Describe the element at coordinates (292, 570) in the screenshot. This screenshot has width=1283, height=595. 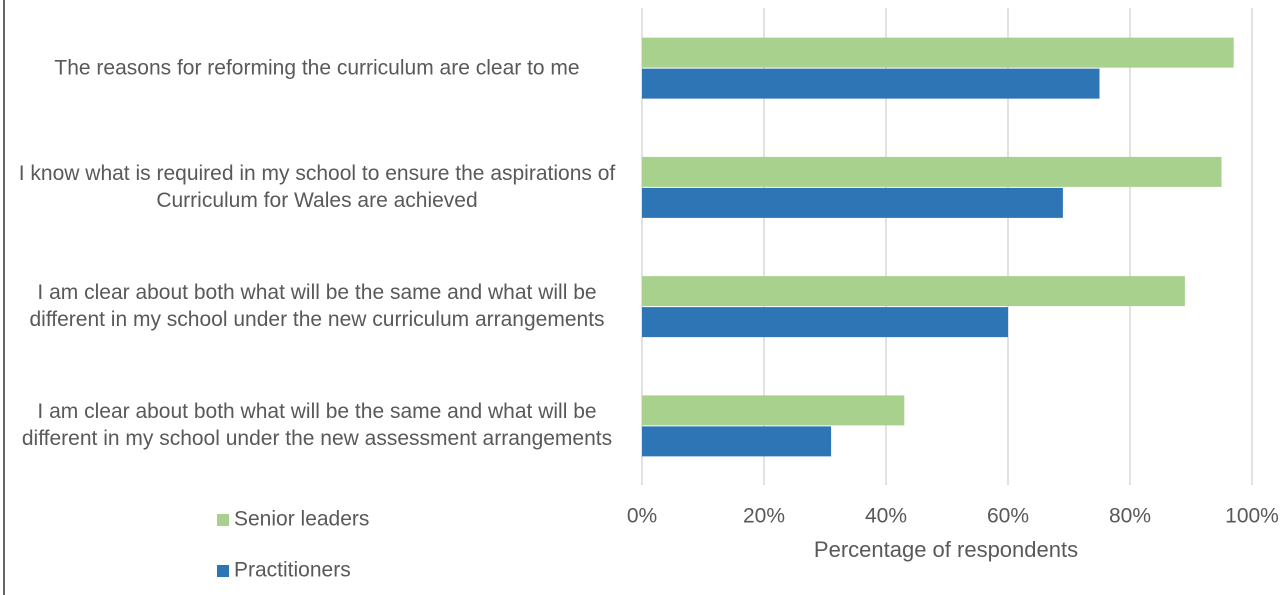
I see `legend-label: Practitioners` at that location.